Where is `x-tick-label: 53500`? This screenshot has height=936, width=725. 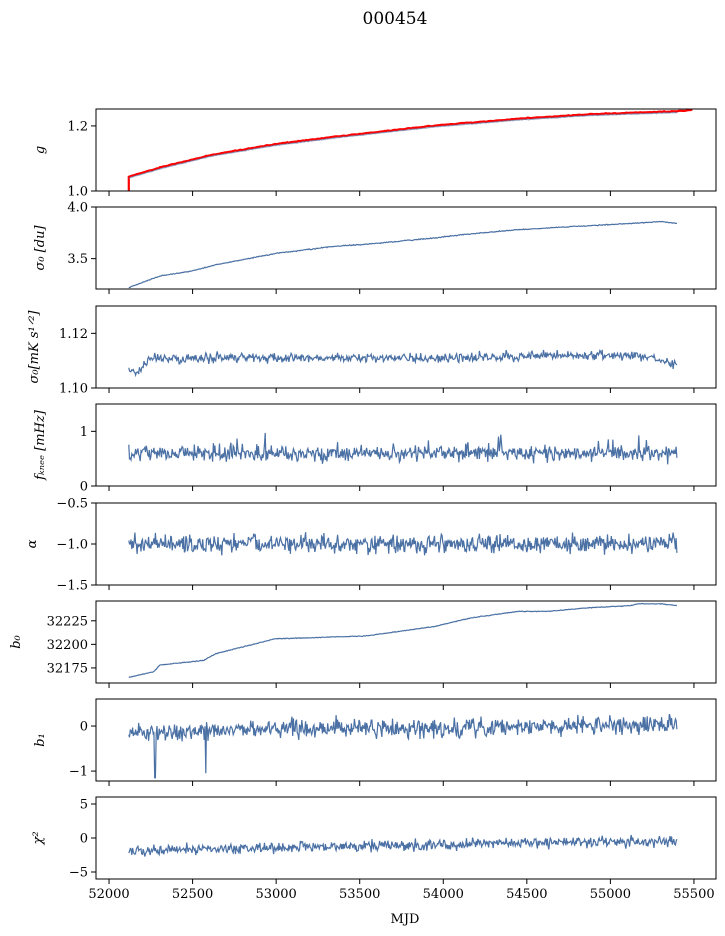
x-tick-label: 53500 is located at coordinates (359, 894).